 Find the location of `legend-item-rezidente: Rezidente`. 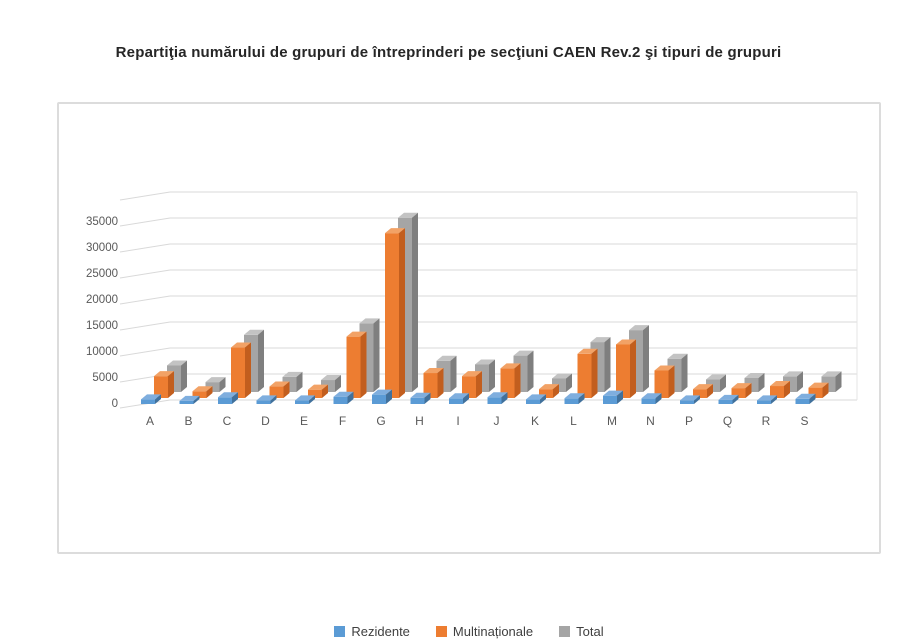

legend-item-rezidente: Rezidente is located at coordinates (372, 631).